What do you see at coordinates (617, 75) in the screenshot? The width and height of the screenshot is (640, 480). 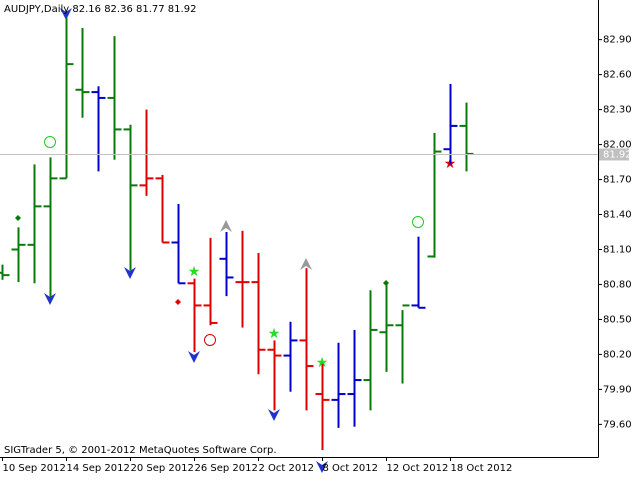 I see `y-tick-label: 82.60` at bounding box center [617, 75].